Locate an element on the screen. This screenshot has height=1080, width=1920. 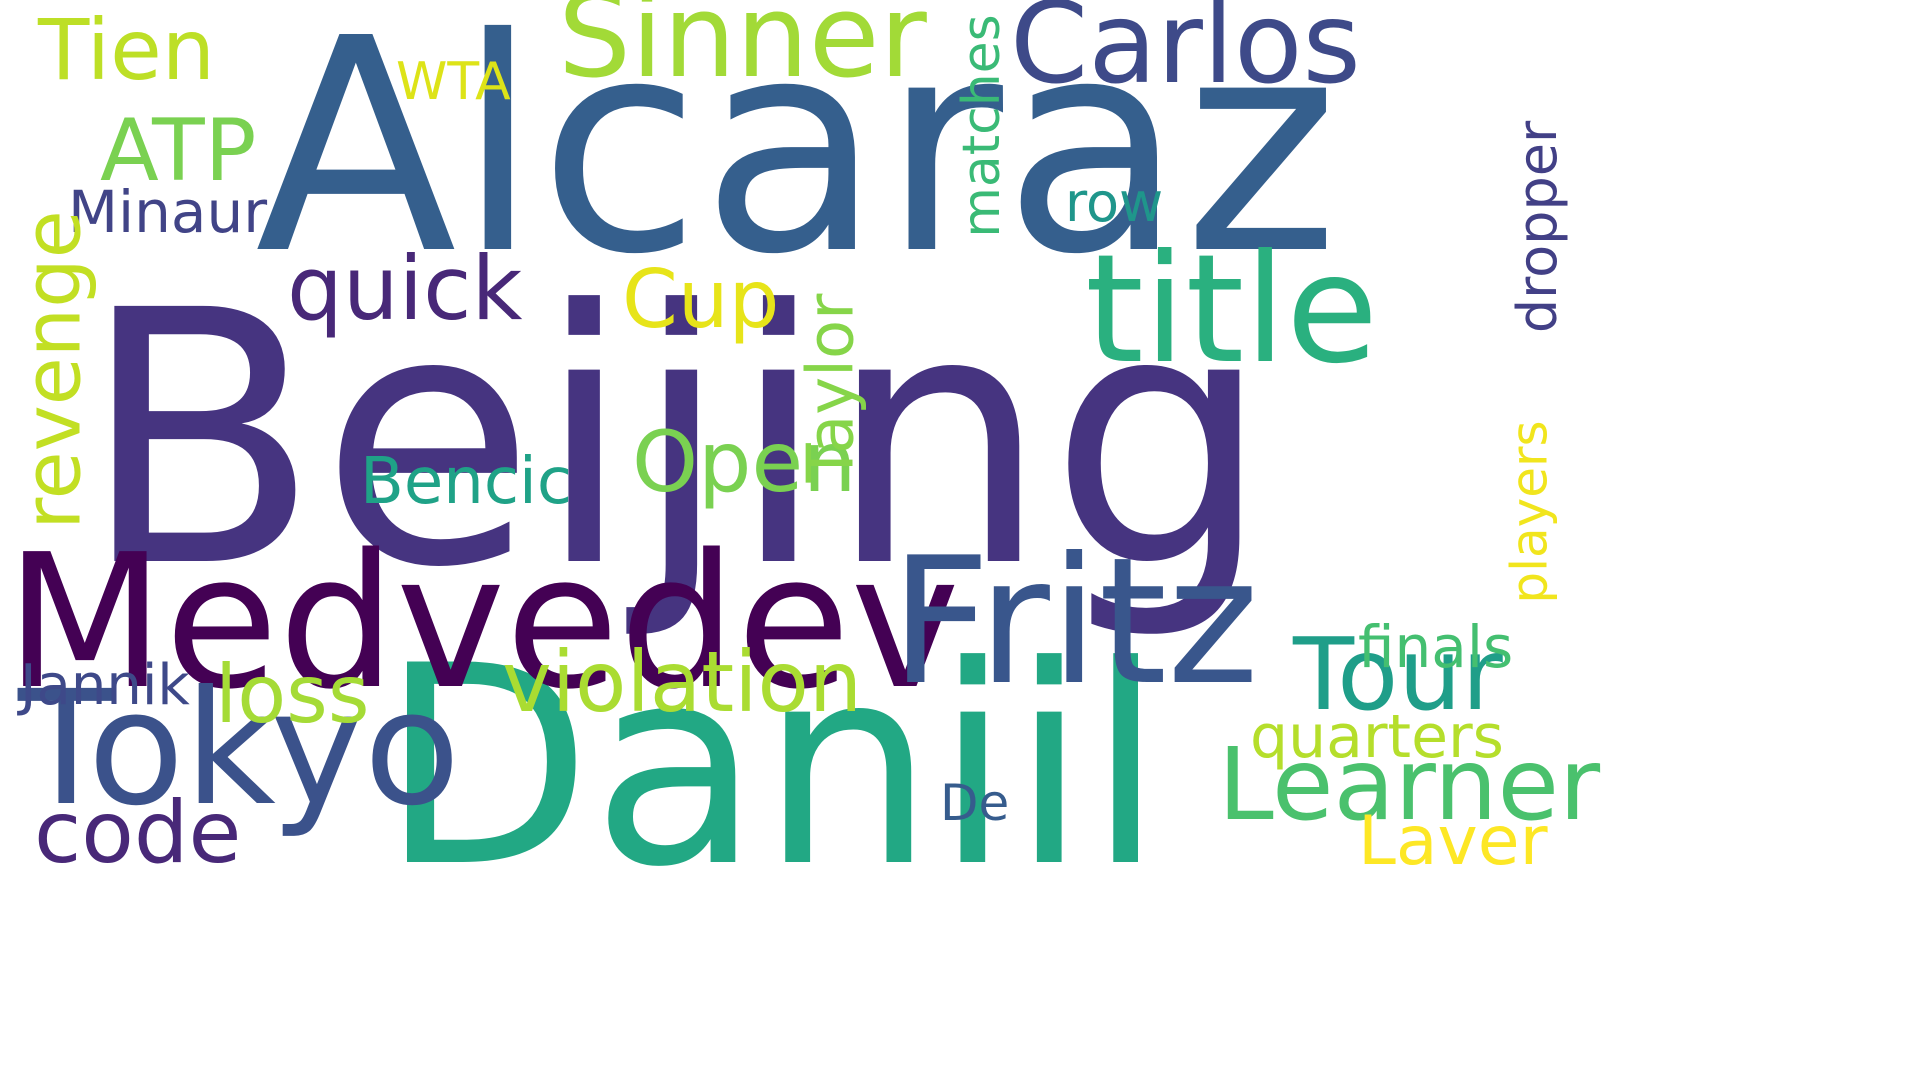
word-wta: WTA is located at coordinates (453, 82).